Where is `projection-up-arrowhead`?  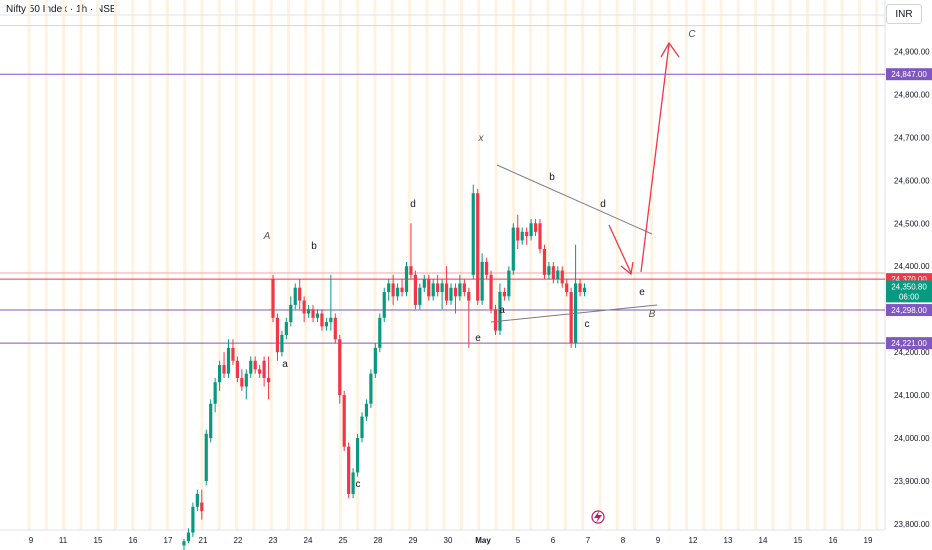
projection-up-arrowhead is located at coordinates (670, 49).